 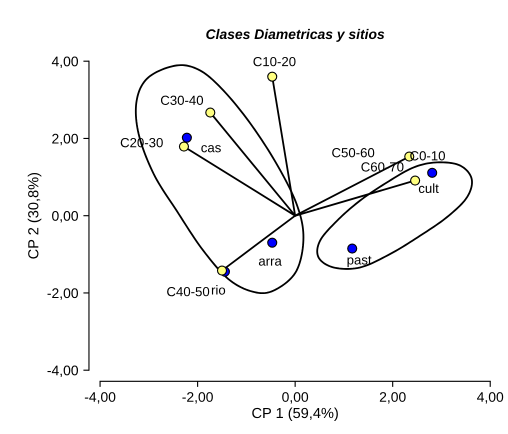 I want to click on x-axis-title: CP 1 (59,4%), so click(x=295, y=414).